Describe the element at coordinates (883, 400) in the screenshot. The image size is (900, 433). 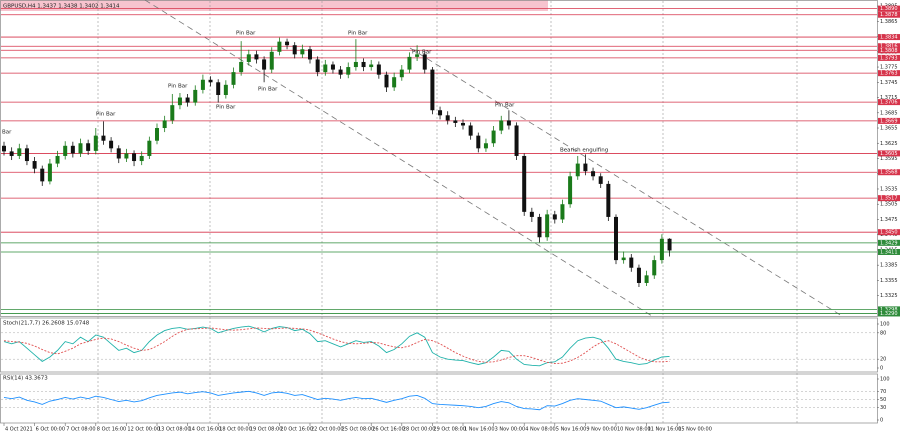
I see `y-tick-label: 50` at that location.